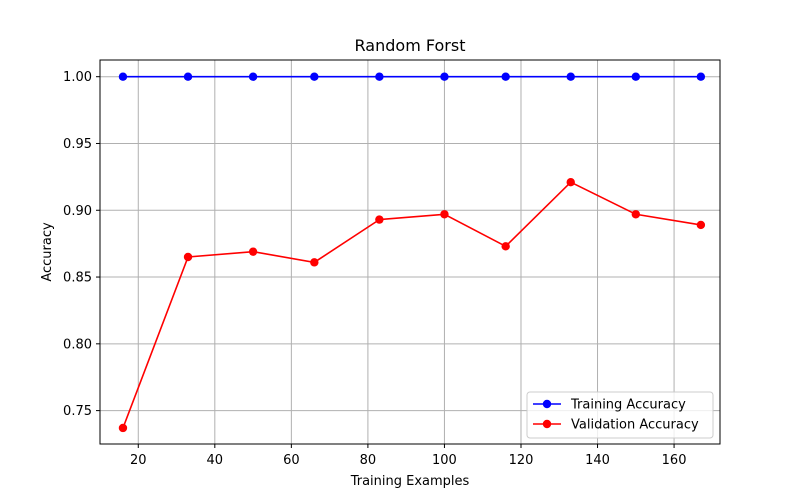 The height and width of the screenshot is (500, 800). Describe the element at coordinates (410, 45) in the screenshot. I see `chart-title: Random Forst` at that location.